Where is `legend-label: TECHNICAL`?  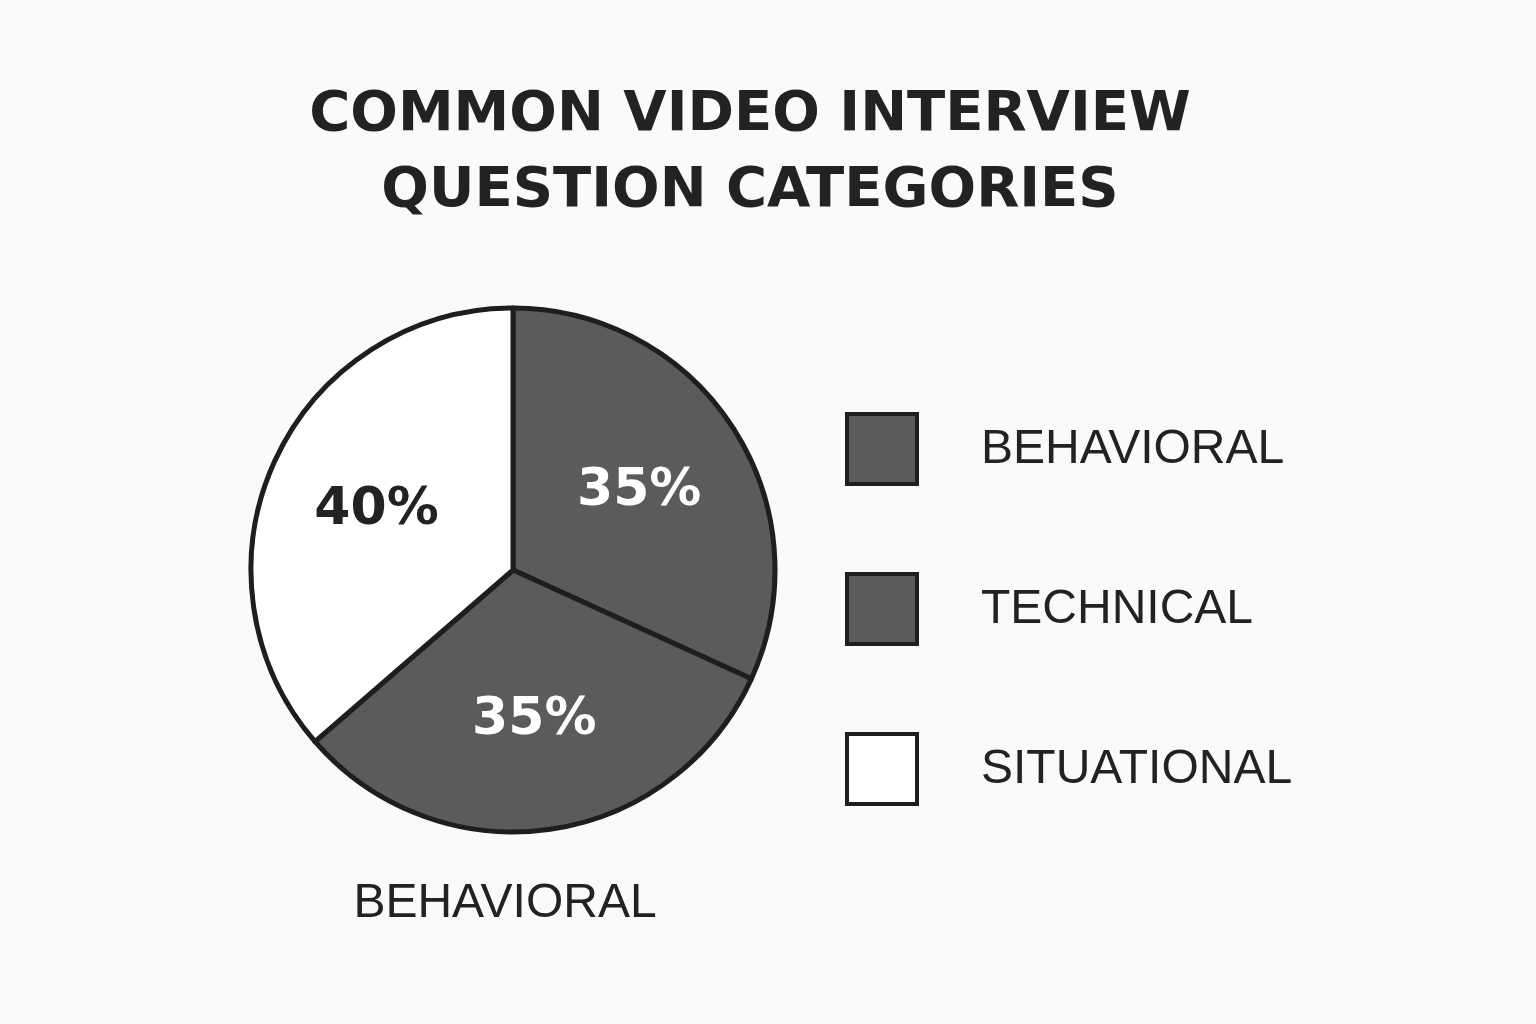
legend-label: TECHNICAL is located at coordinates (1117, 606).